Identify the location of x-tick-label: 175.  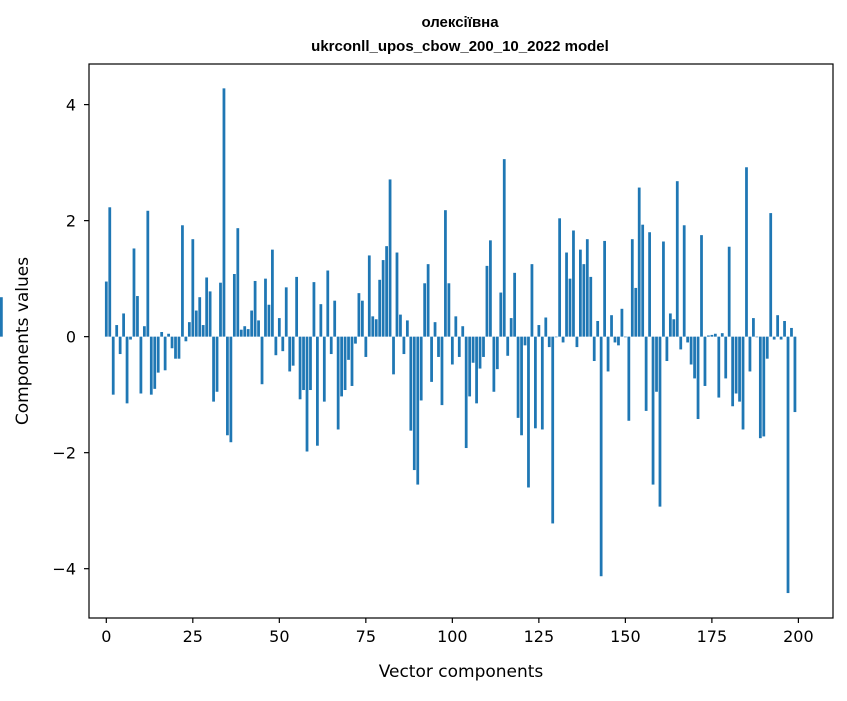
(712, 636).